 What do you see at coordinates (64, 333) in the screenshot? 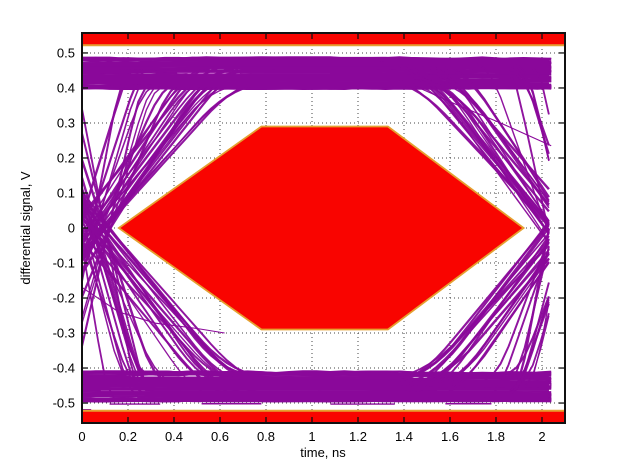
I see `y-tick-label: -0.3` at bounding box center [64, 333].